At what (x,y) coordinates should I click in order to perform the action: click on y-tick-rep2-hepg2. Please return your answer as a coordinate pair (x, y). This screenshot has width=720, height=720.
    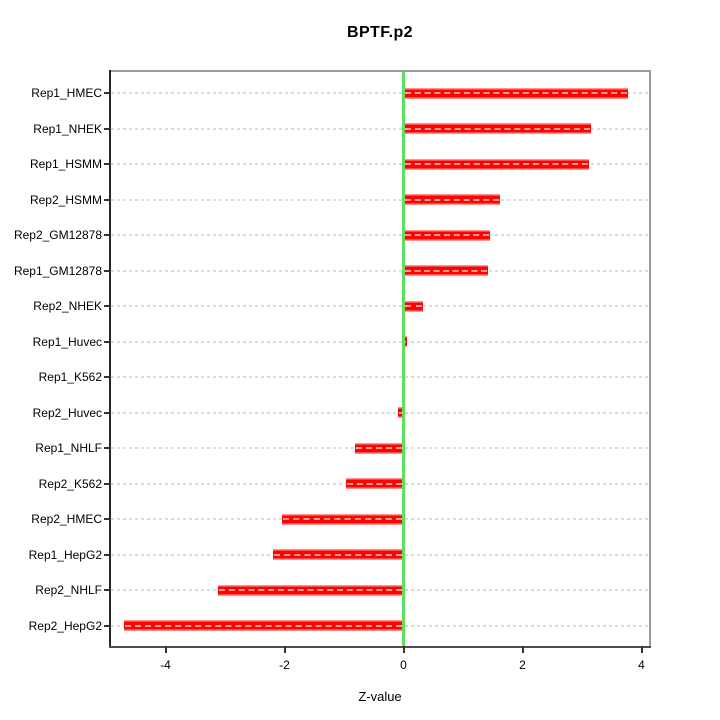
    Looking at the image, I should click on (107, 625).